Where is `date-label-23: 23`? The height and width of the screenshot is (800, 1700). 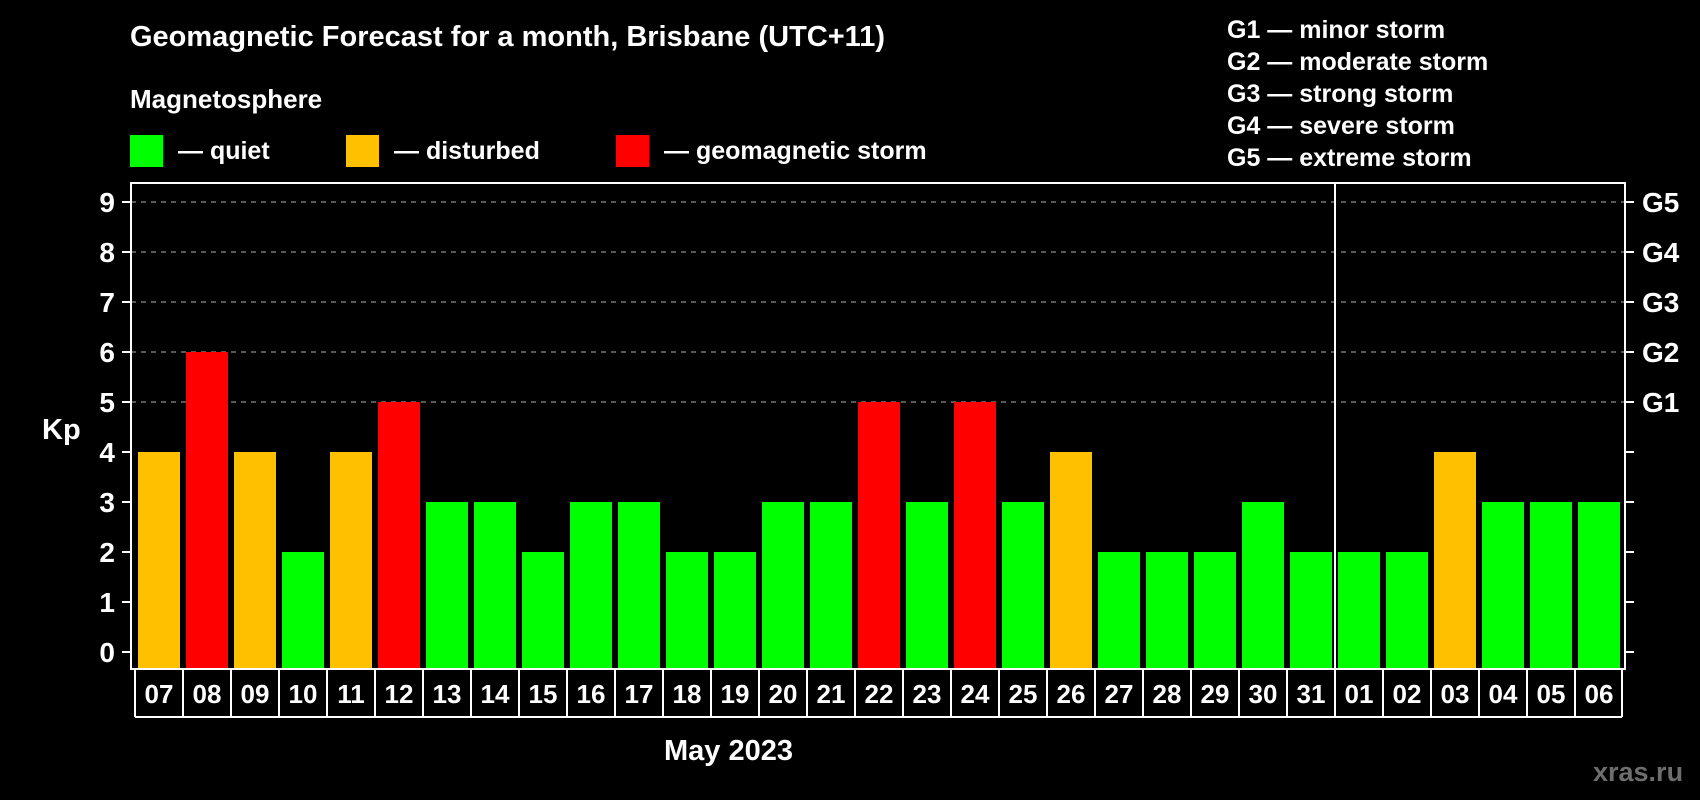 date-label-23: 23 is located at coordinates (927, 694).